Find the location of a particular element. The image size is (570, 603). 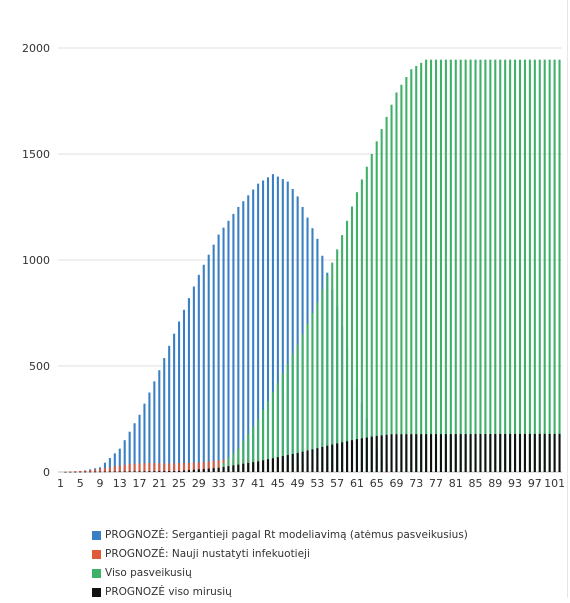

x-tick-label: 1 is located at coordinates (60, 483).